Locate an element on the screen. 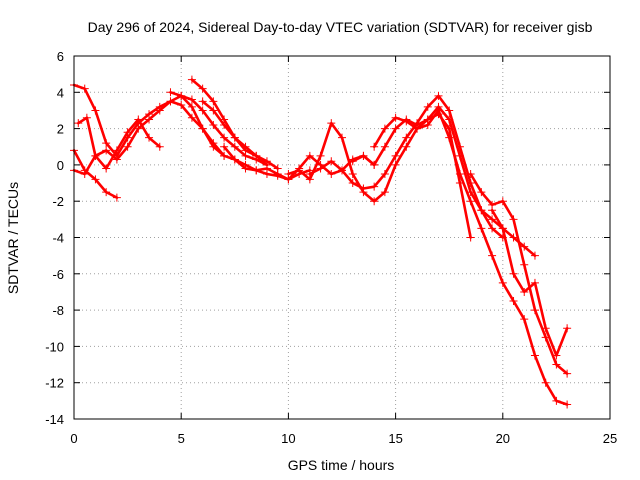 Image resolution: width=640 pixels, height=480 pixels. x-tick-label: 0 is located at coordinates (73, 438).